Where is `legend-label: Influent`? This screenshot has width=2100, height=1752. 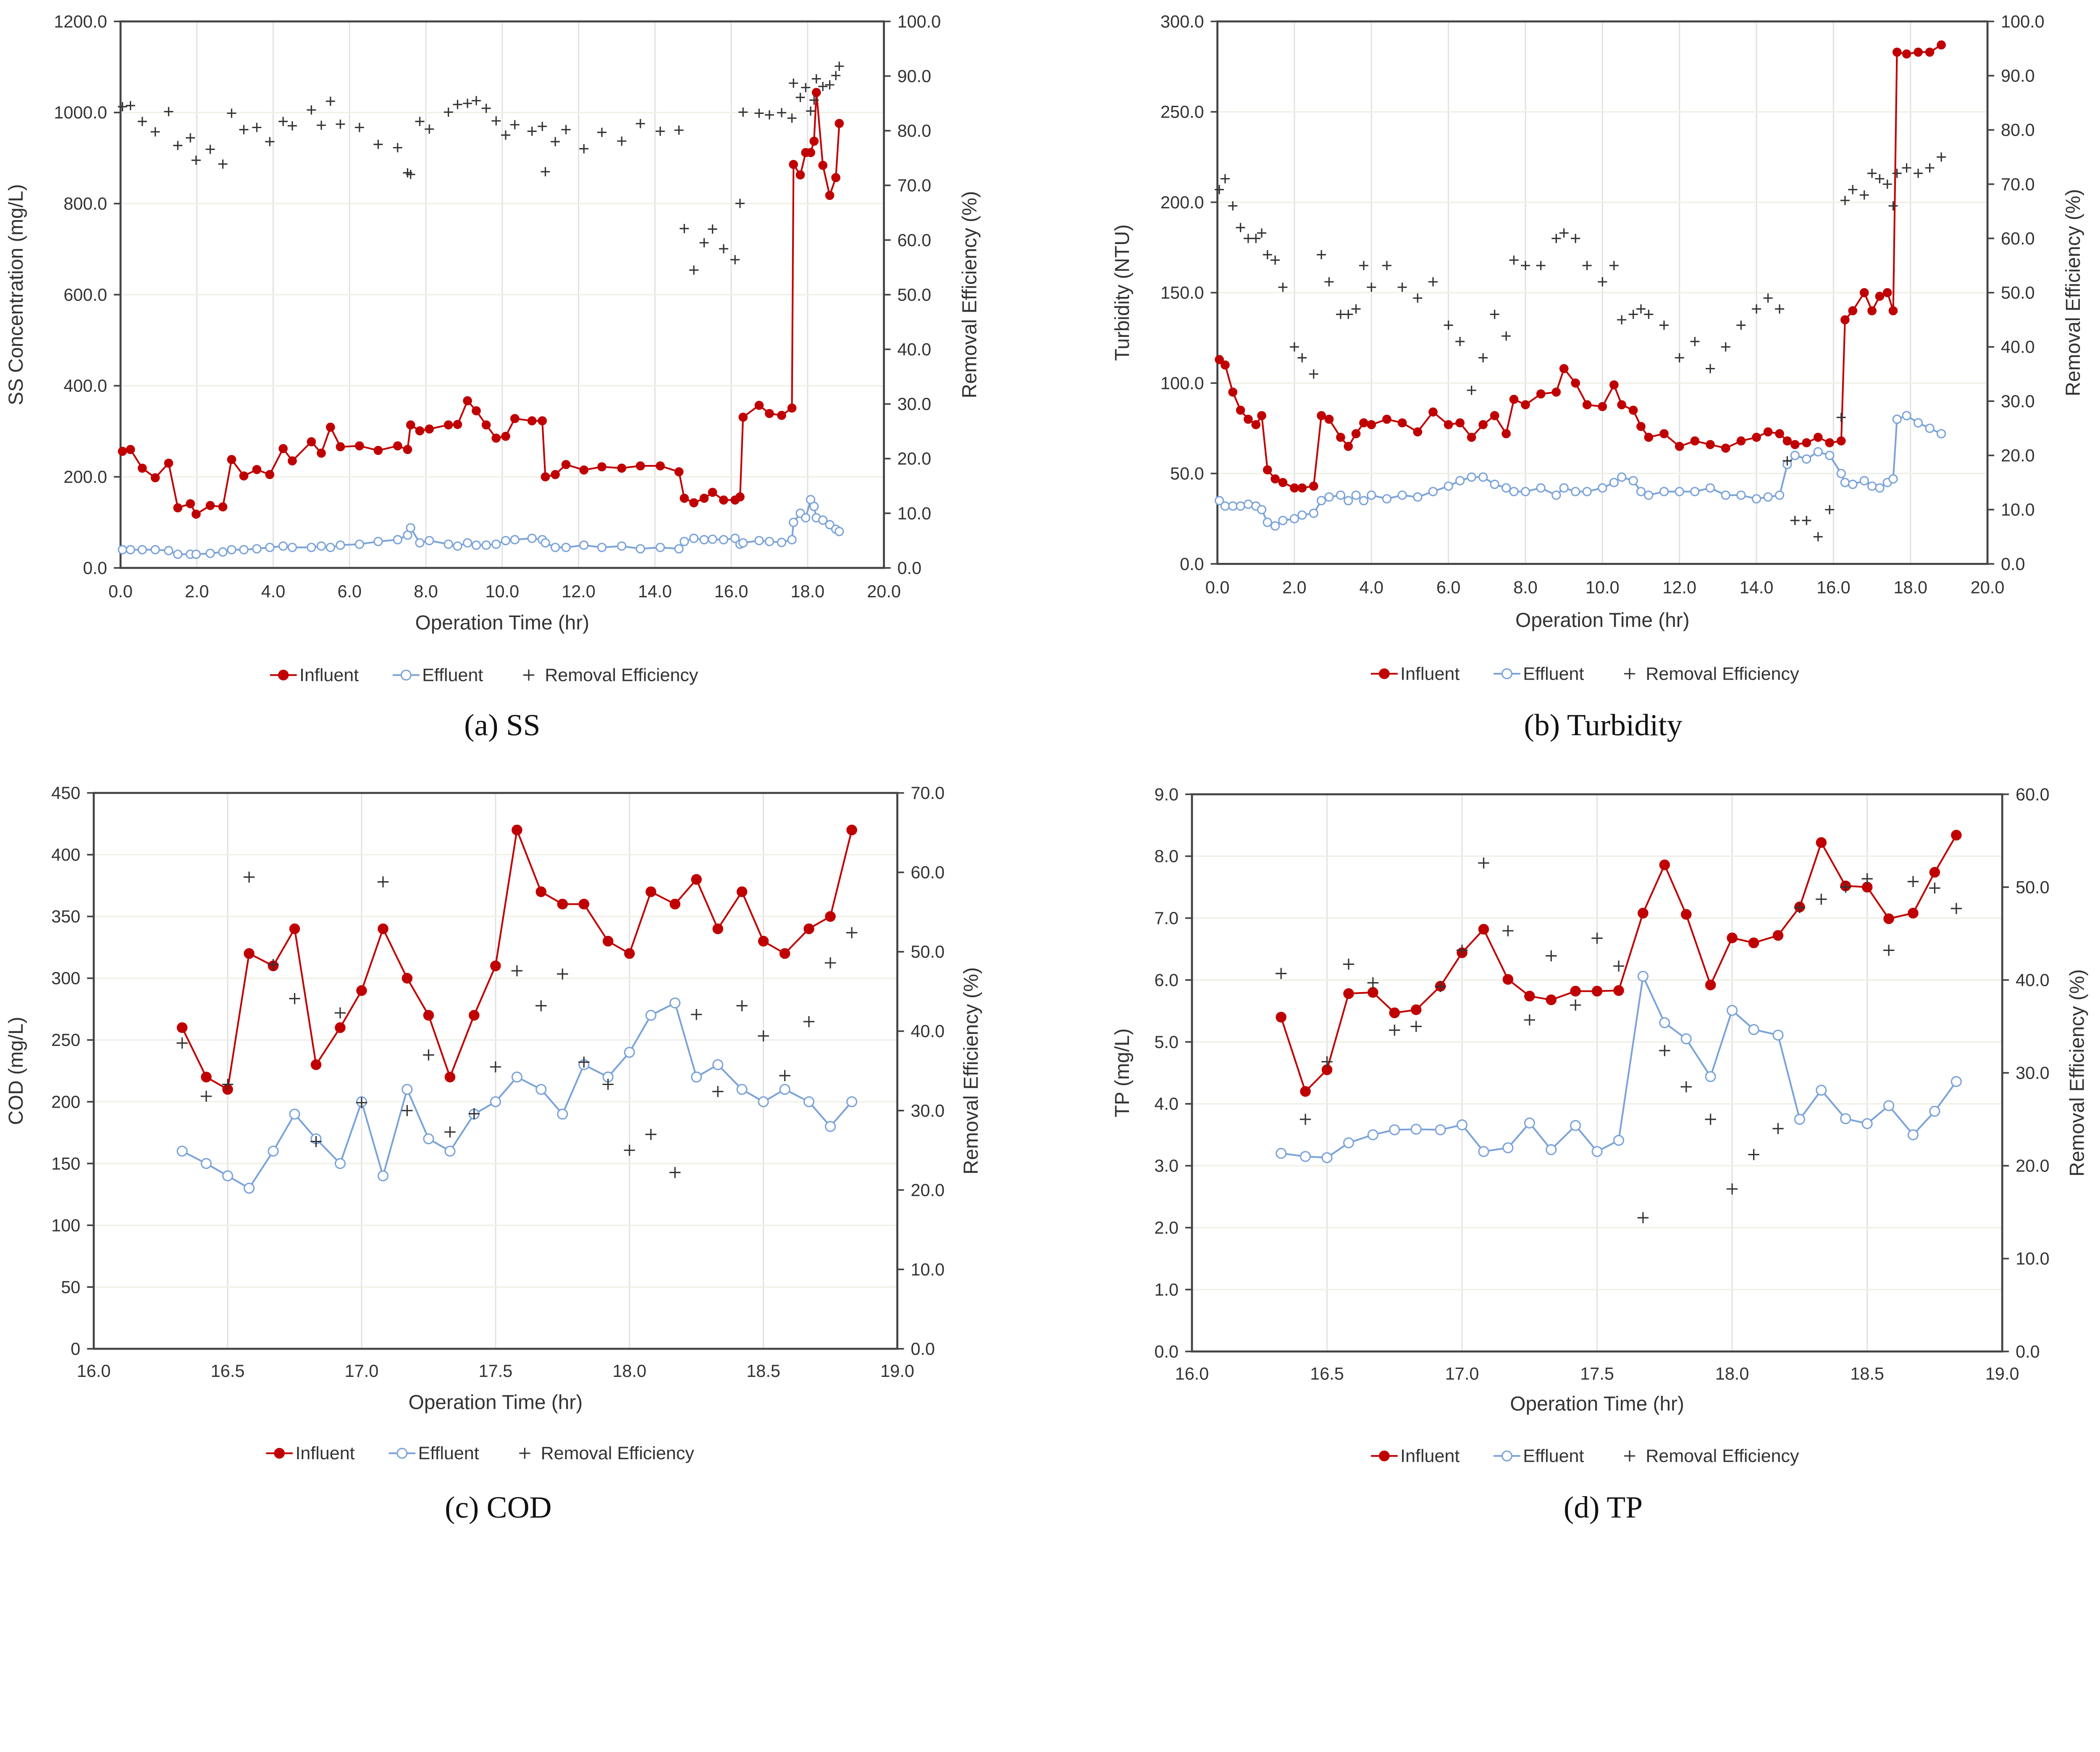 legend-label: Influent is located at coordinates (1430, 1456).